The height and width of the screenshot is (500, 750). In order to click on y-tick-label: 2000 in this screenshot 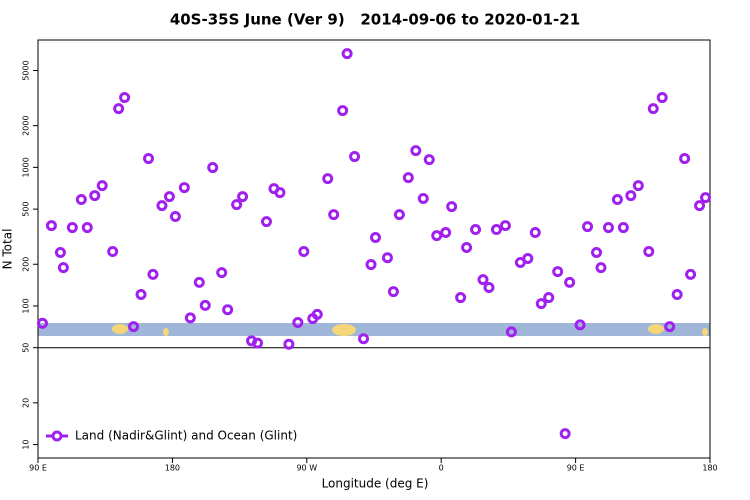, I will do `click(26, 125)`.